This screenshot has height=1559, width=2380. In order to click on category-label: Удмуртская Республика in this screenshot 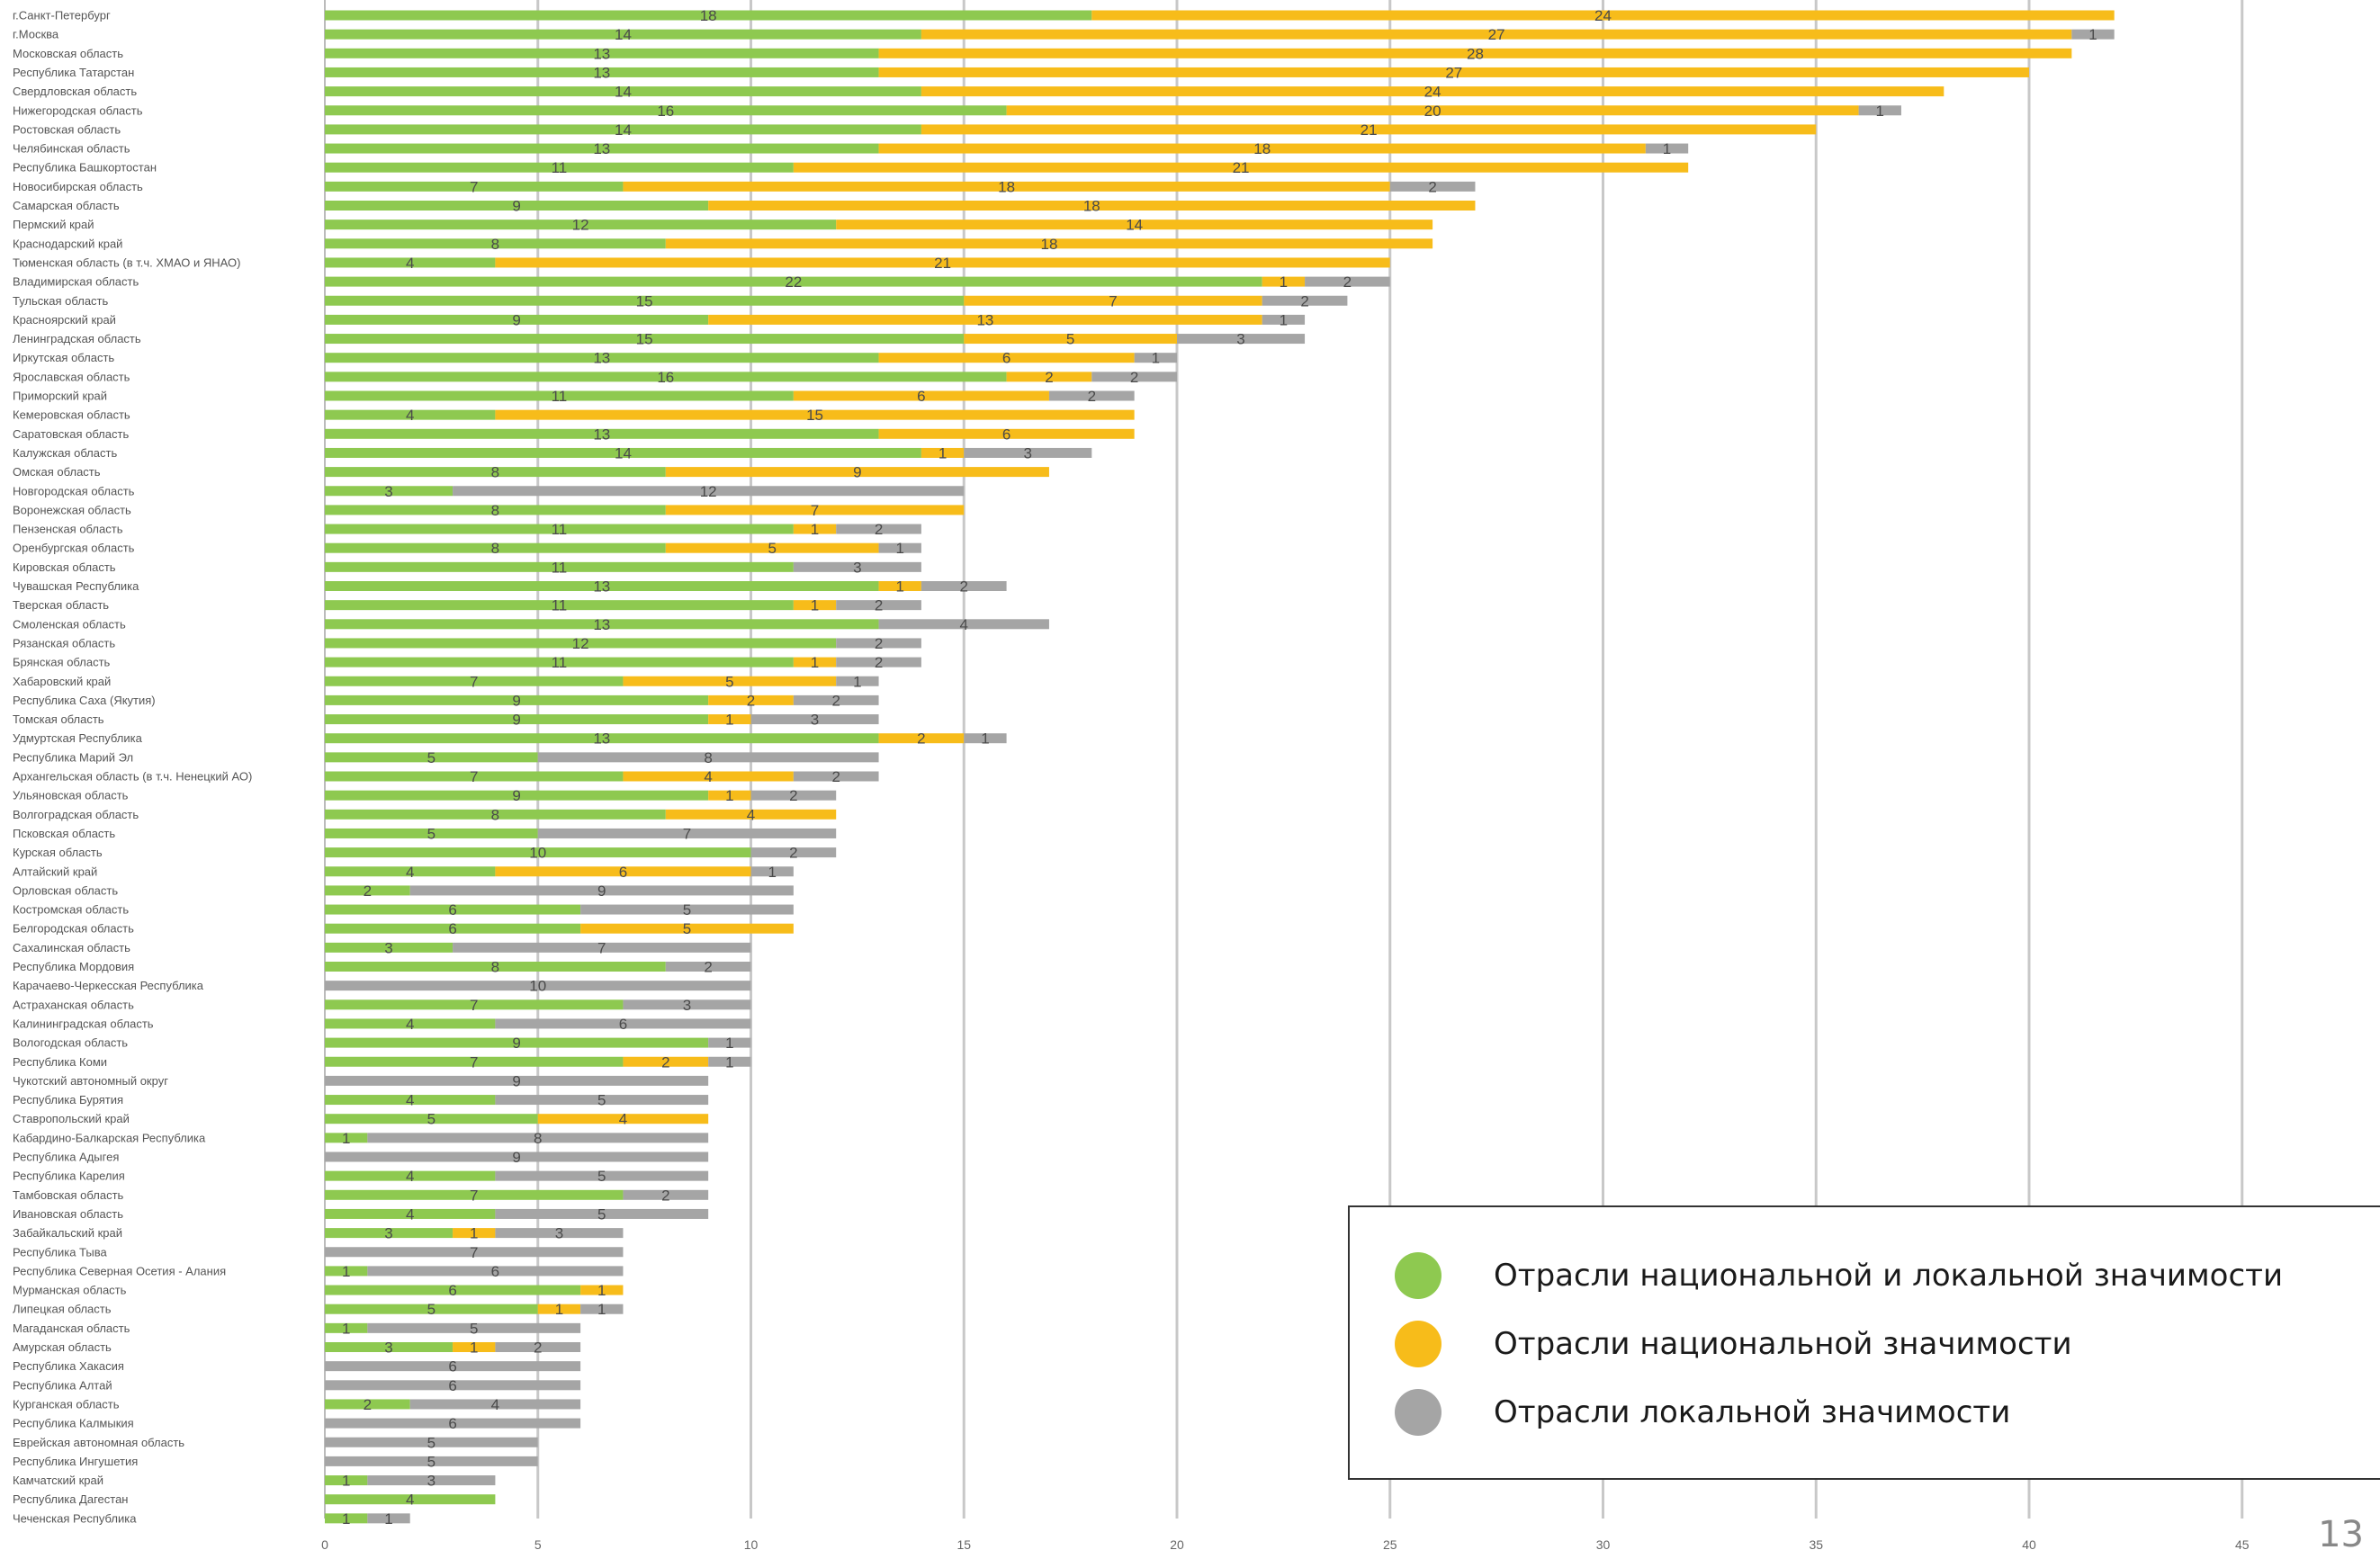, I will do `click(78, 738)`.